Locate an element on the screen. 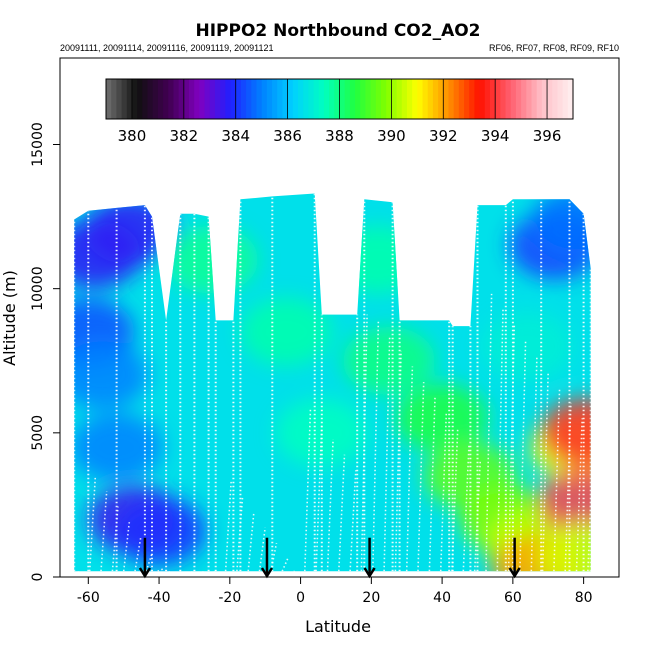 The height and width of the screenshot is (650, 650). colorbar-tick-label: 388 is located at coordinates (339, 136).